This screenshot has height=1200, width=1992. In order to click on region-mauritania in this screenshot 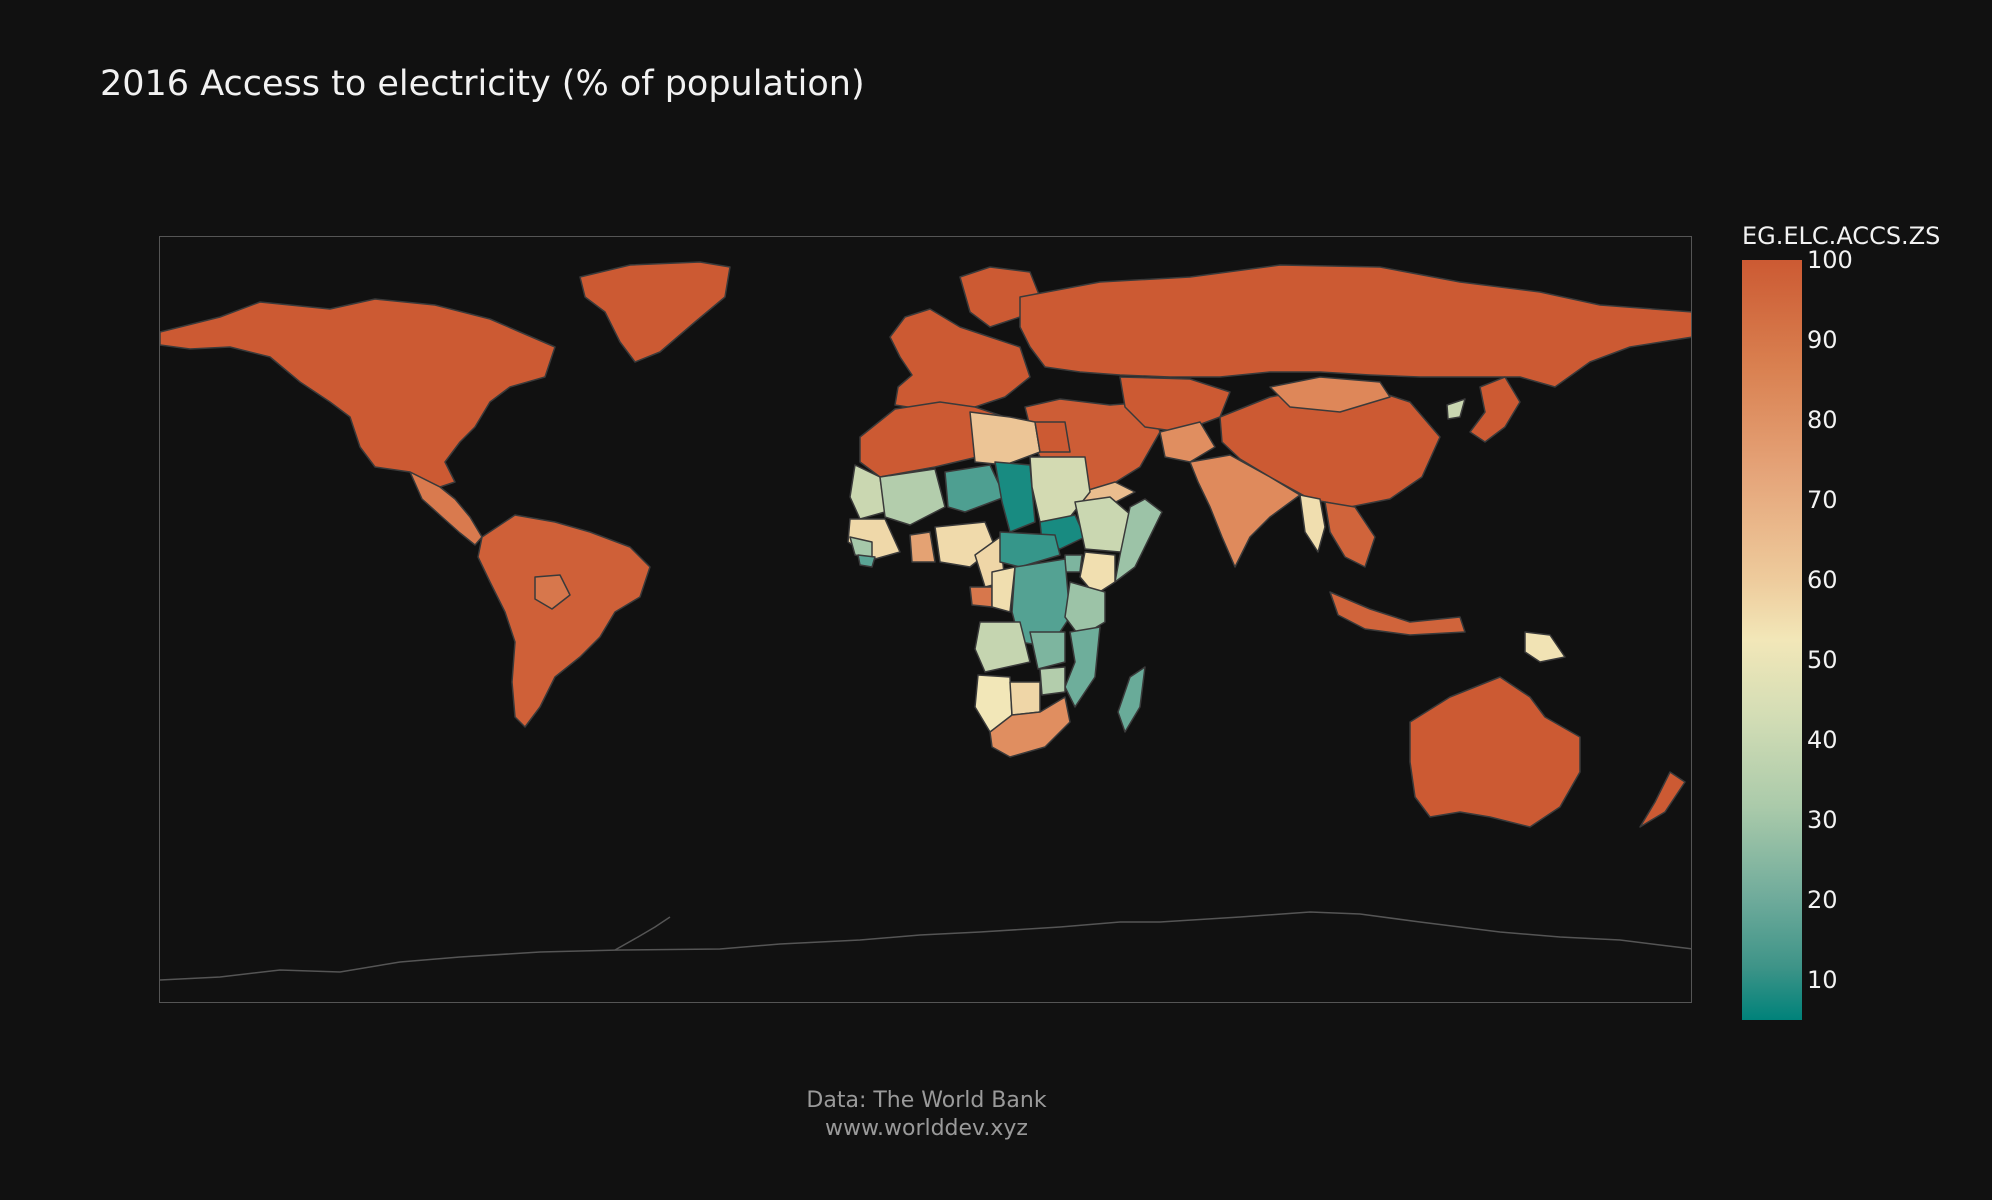, I will do `click(867, 492)`.